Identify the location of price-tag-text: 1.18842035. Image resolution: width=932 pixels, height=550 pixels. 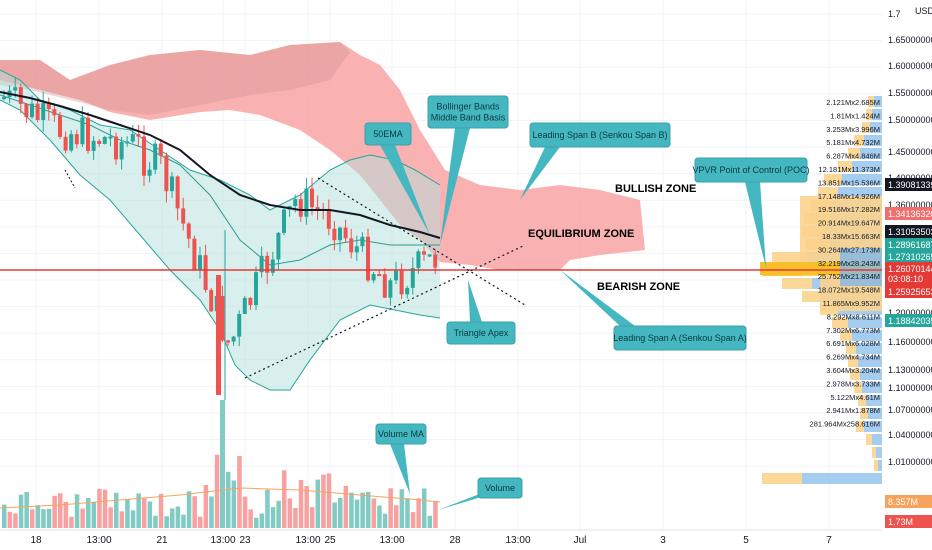
(910, 321).